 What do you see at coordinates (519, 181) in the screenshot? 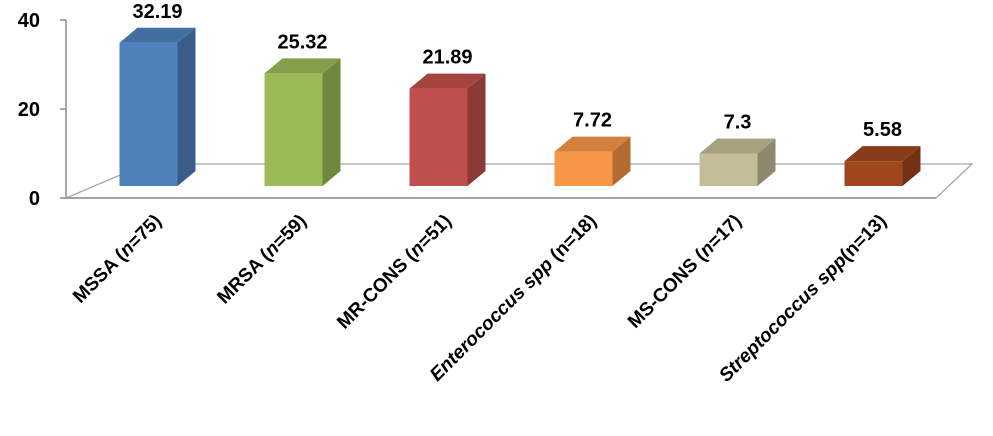
I see `chart-floor` at bounding box center [519, 181].